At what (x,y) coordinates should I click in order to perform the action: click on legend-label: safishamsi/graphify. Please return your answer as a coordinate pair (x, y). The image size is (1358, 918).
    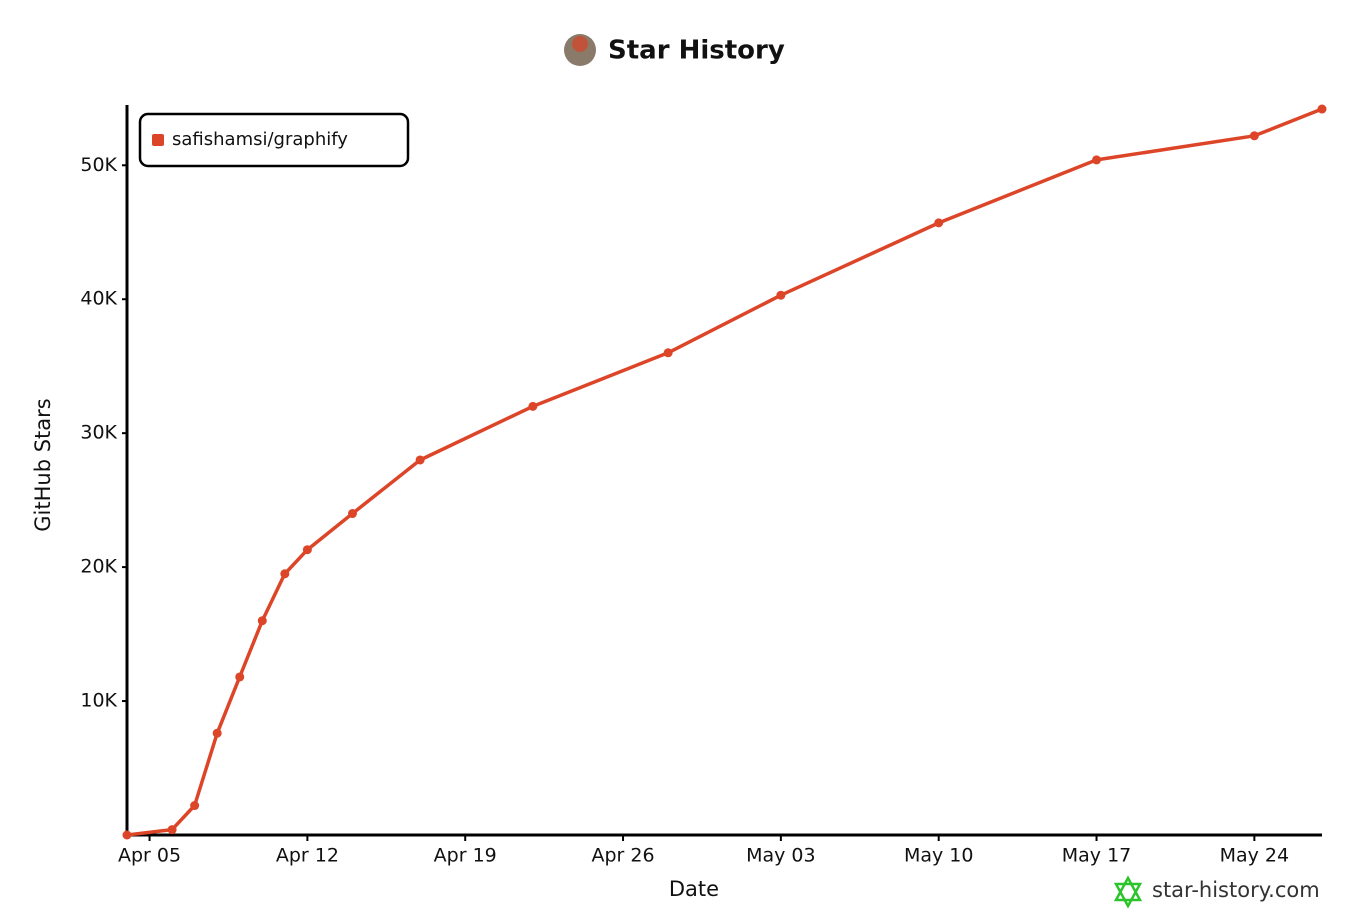
    Looking at the image, I should click on (260, 139).